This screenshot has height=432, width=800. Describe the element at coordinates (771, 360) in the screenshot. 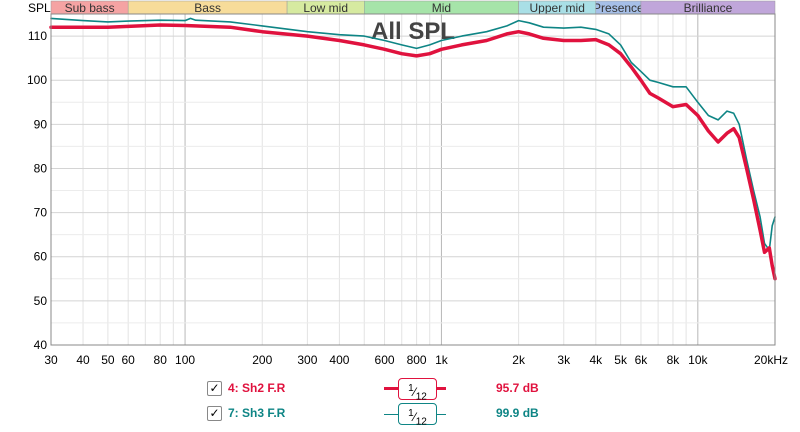

I see `x-tick-label: 20kHz` at that location.